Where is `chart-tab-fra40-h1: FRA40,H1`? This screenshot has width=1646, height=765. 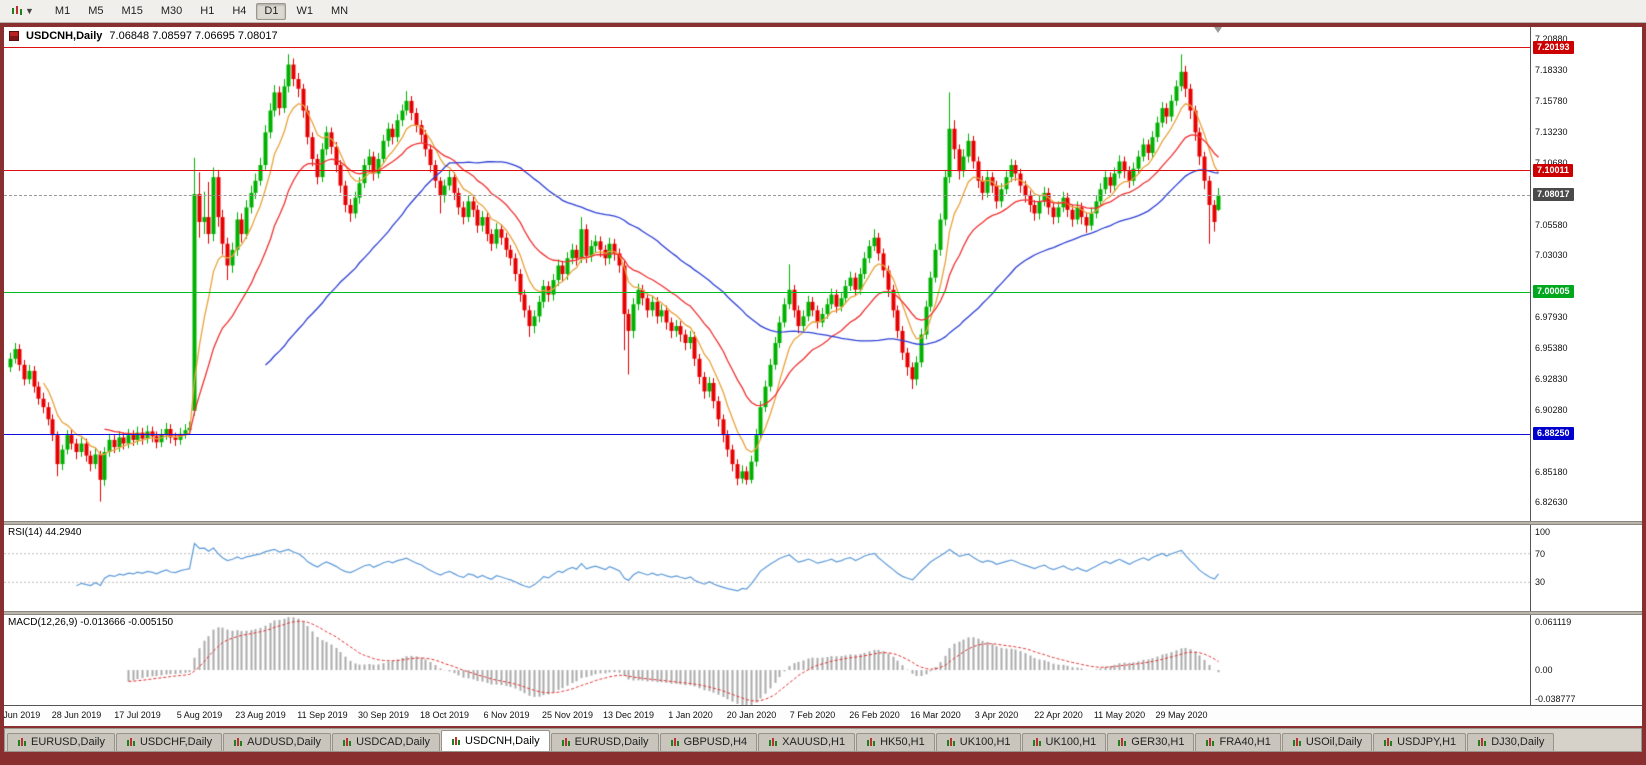
chart-tab-fra40-h1: FRA40,H1 is located at coordinates (1238, 742).